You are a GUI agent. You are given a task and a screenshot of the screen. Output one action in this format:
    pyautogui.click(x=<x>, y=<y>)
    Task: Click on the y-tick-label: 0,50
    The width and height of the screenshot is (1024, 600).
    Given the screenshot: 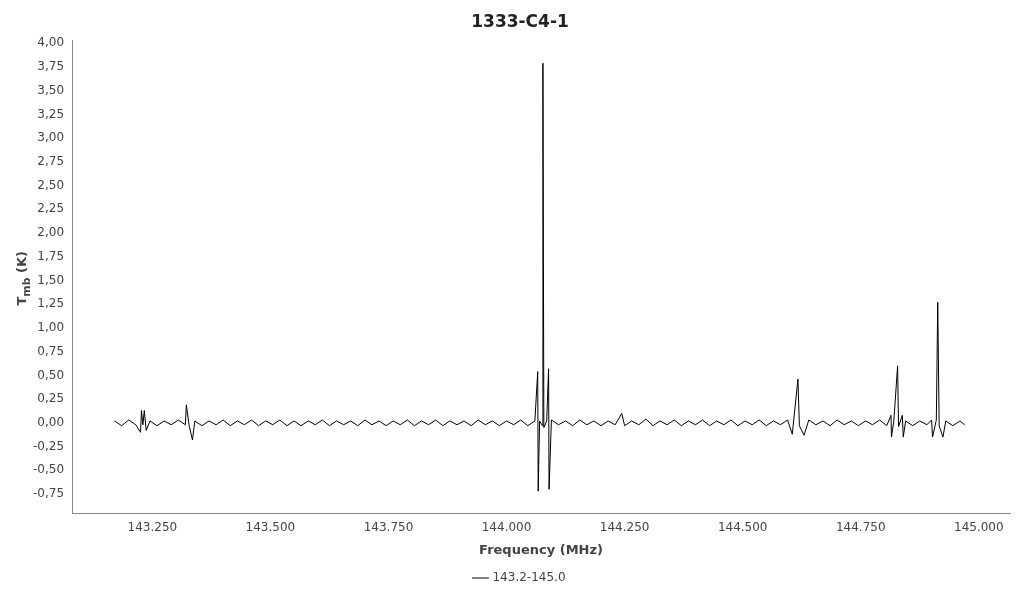 What is the action you would take?
    pyautogui.click(x=51, y=374)
    